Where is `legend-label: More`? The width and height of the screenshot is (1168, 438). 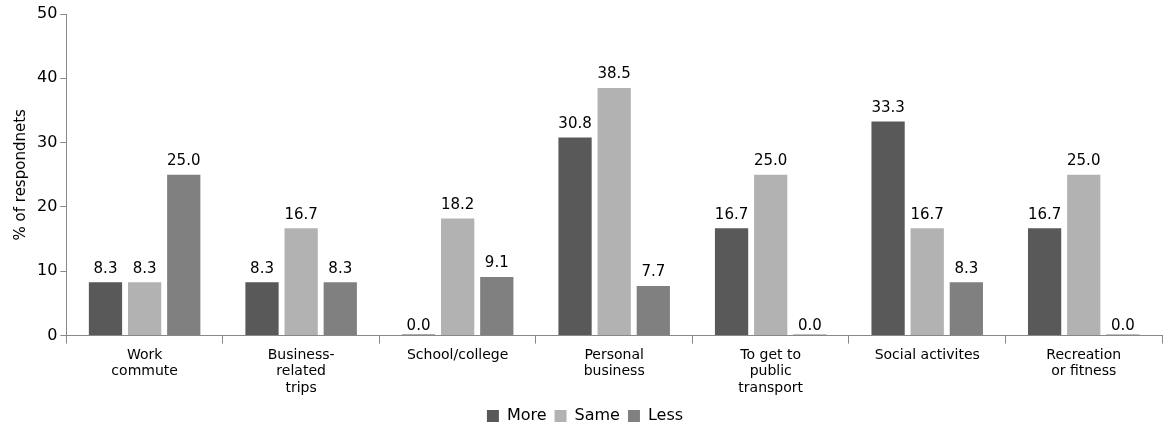 legend-label: More is located at coordinates (526, 415).